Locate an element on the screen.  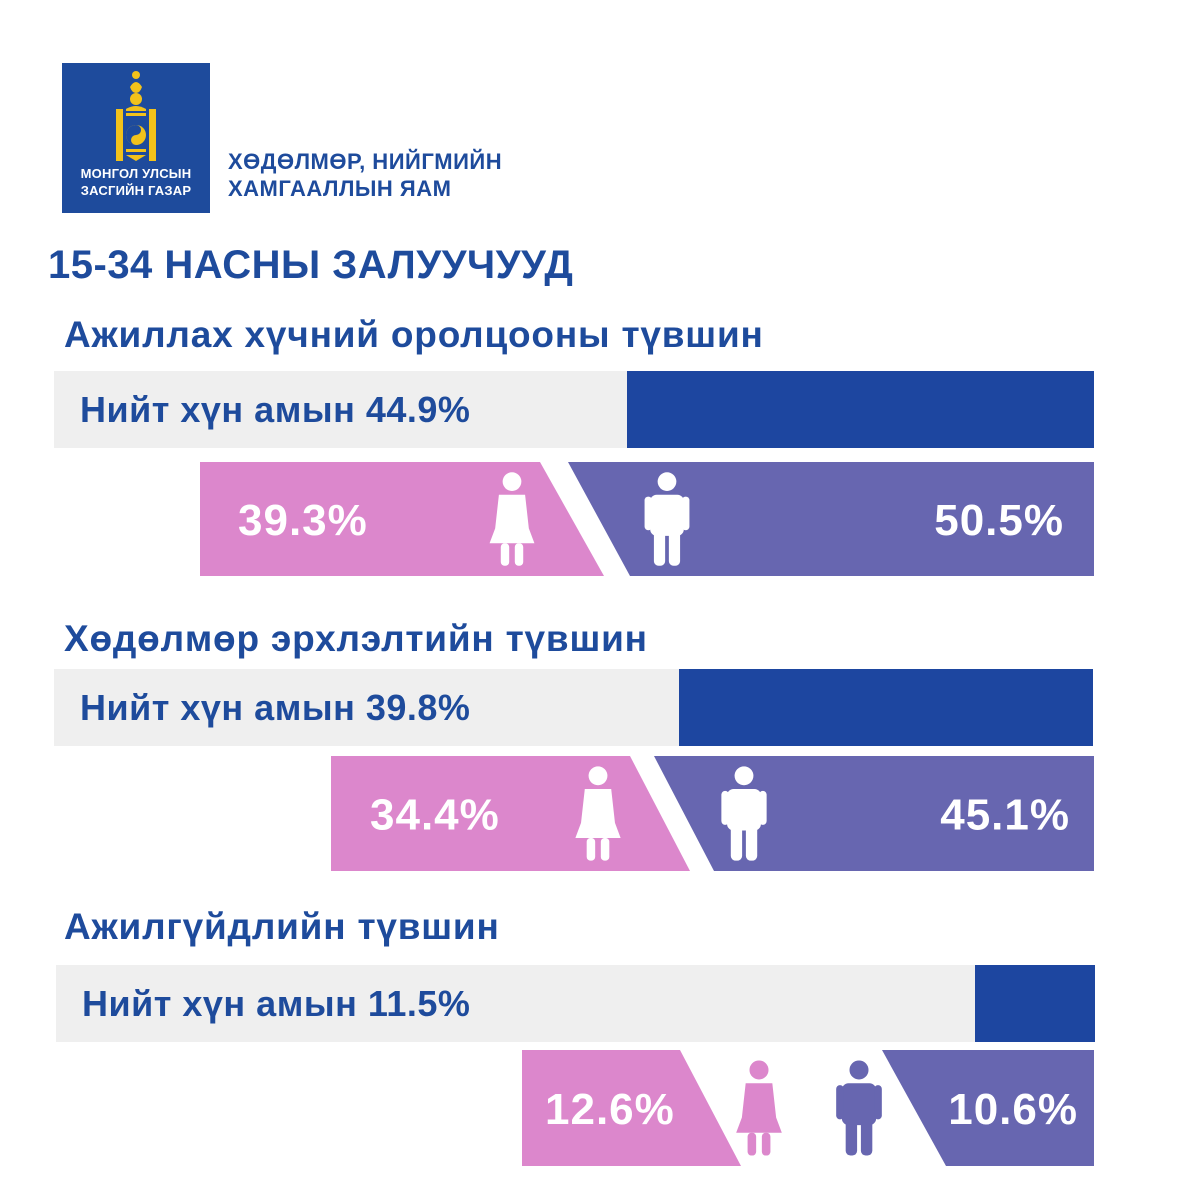
total-label: Нийт хүн амын 44.9% is located at coordinates (275, 409).